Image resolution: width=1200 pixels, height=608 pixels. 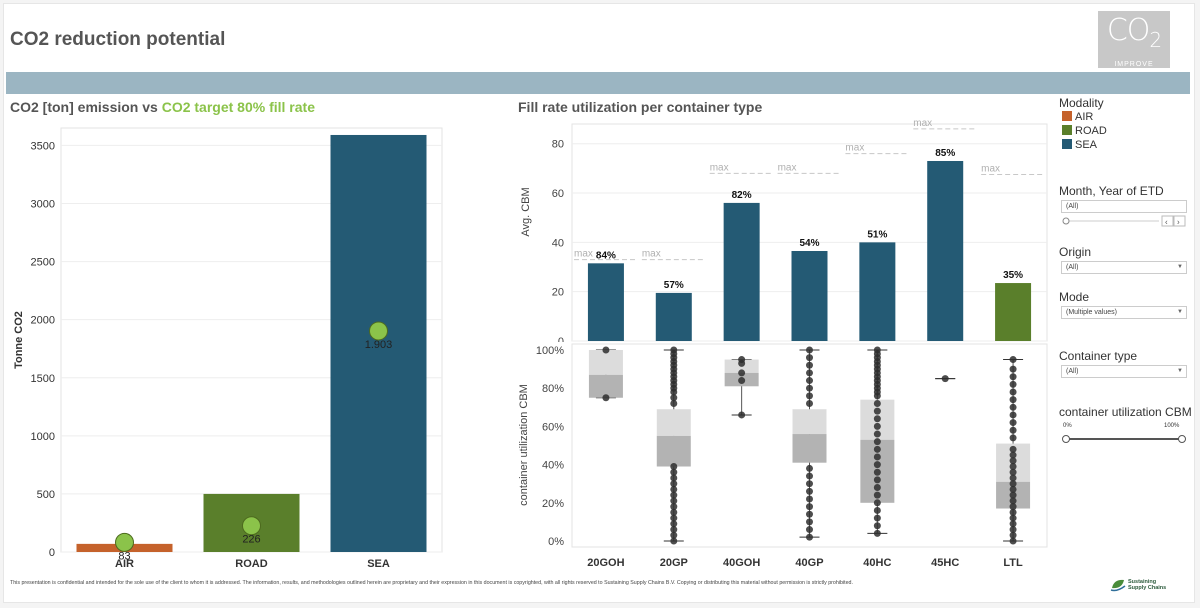 I want to click on fill-pct-label: 51%, so click(x=877, y=234).